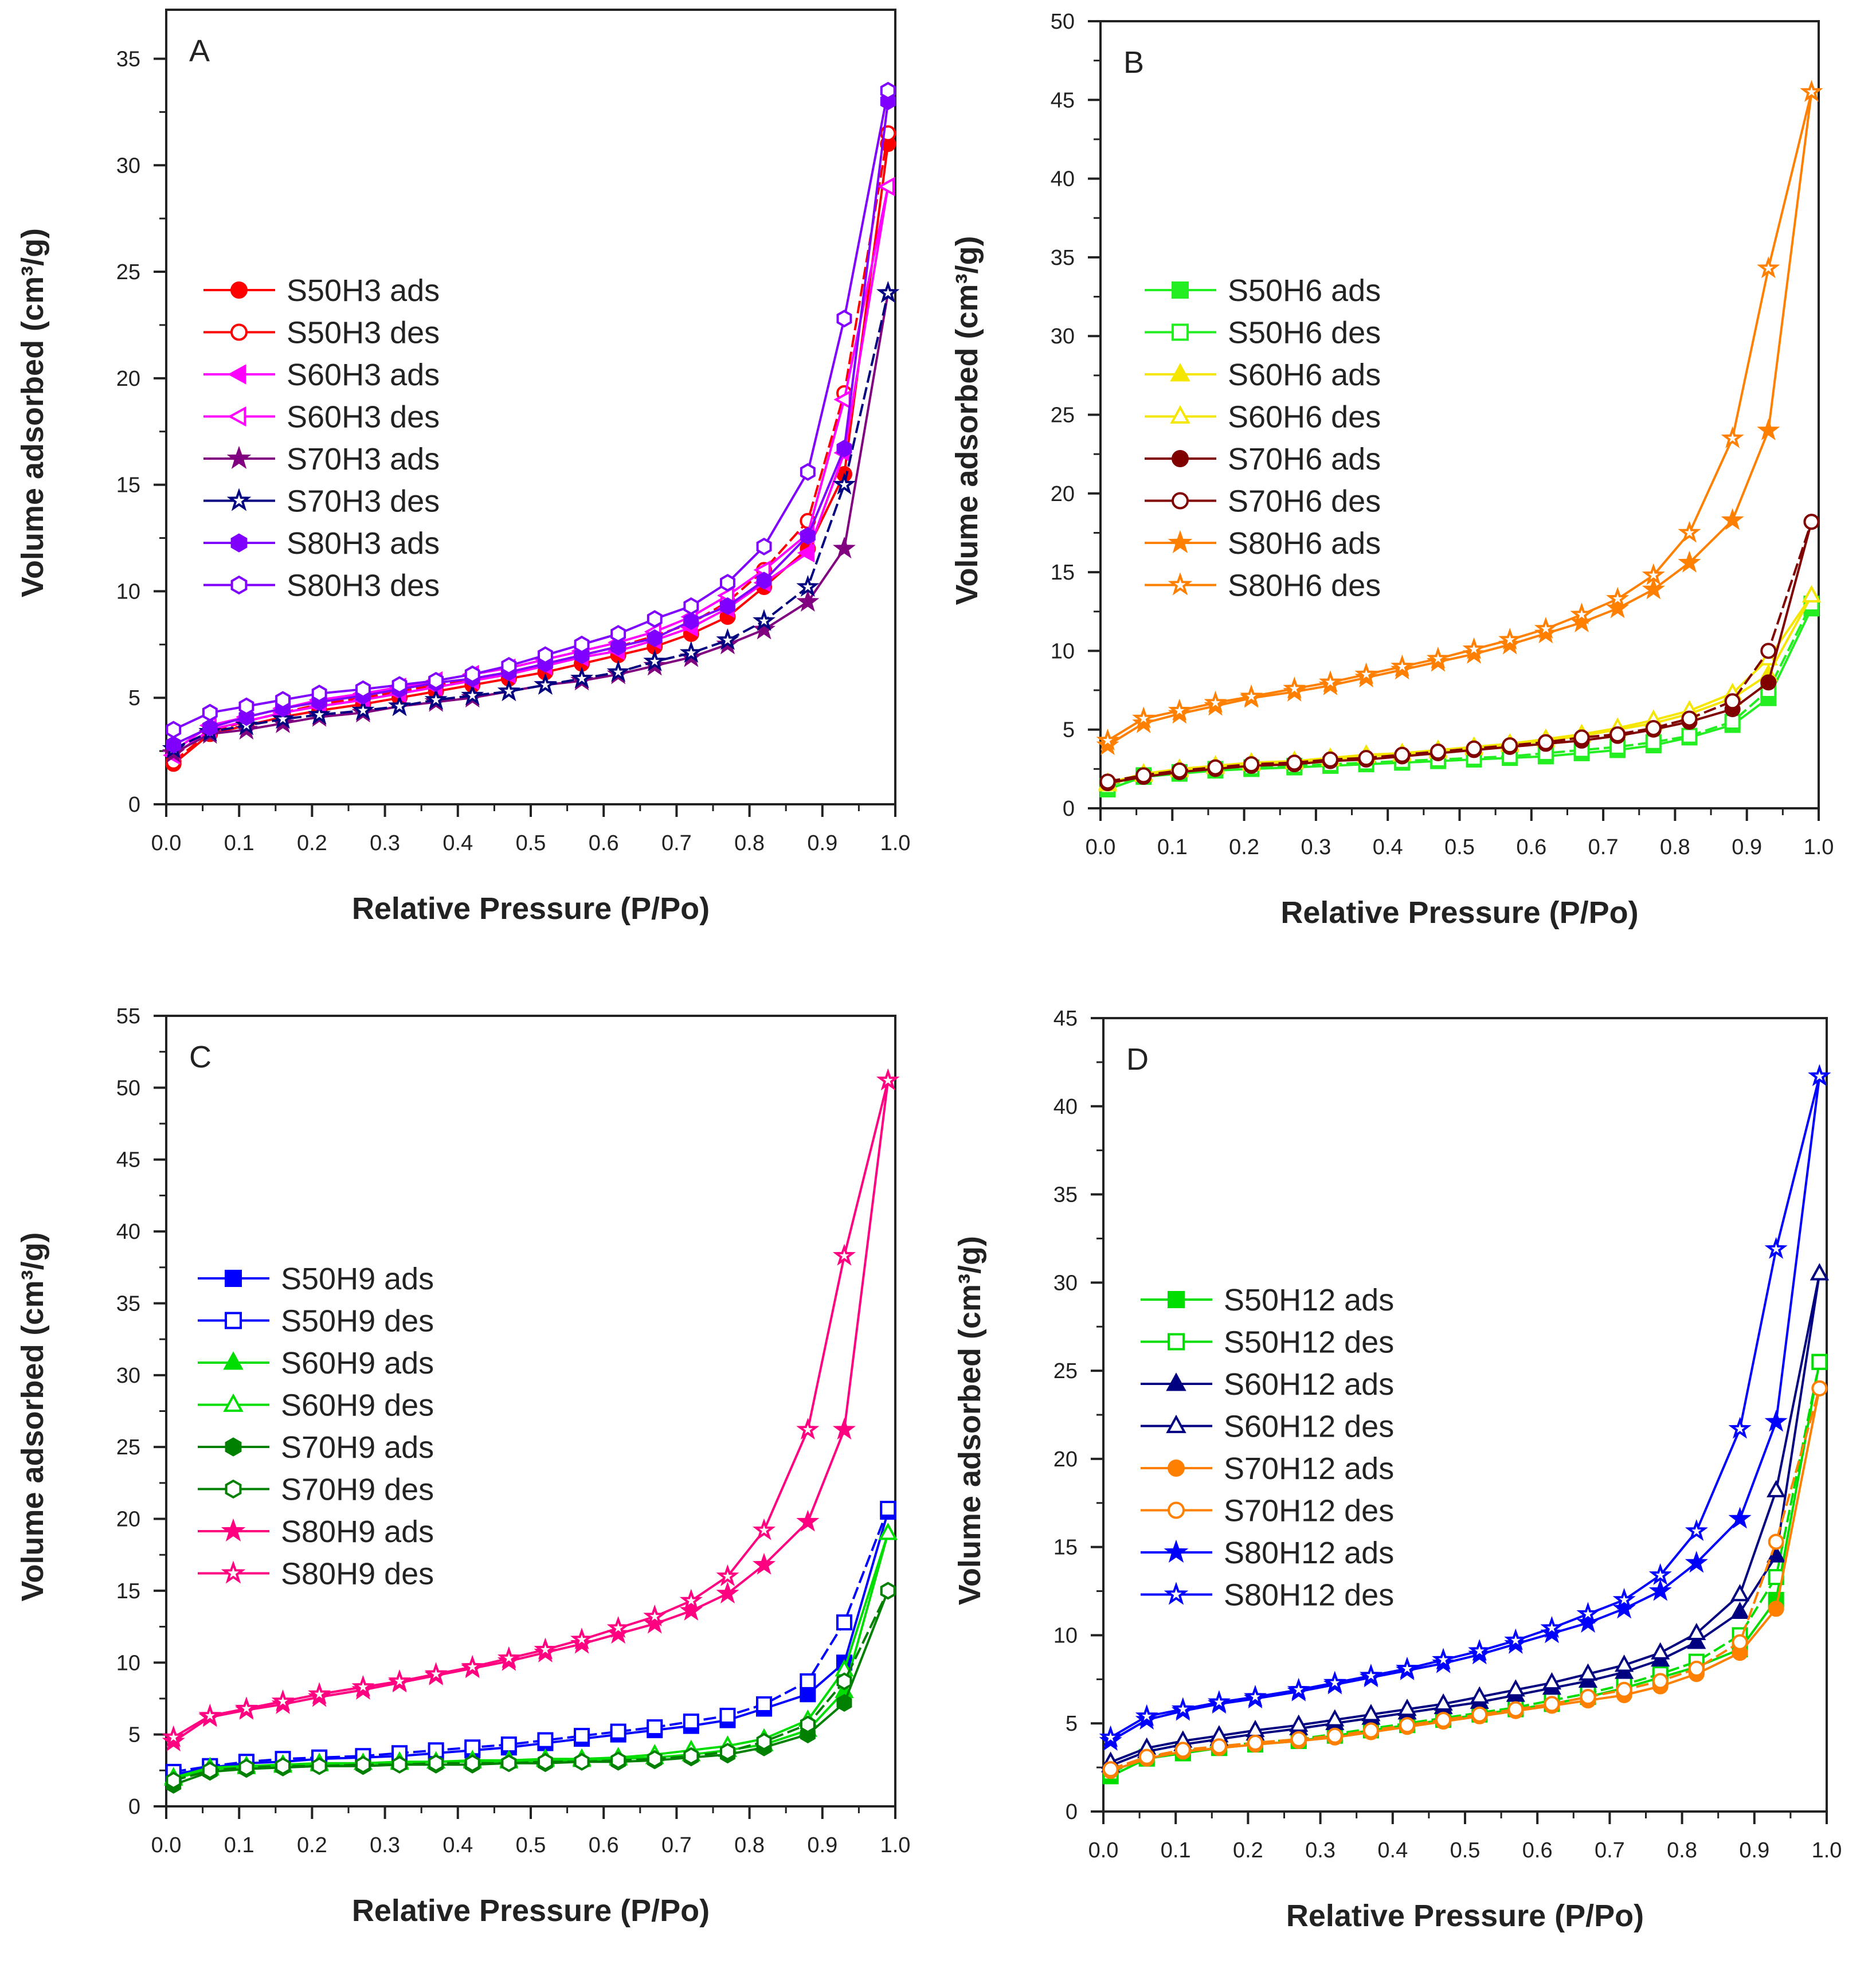 The width and height of the screenshot is (1876, 1964). I want to click on series-s70h3-des, so click(531, 520).